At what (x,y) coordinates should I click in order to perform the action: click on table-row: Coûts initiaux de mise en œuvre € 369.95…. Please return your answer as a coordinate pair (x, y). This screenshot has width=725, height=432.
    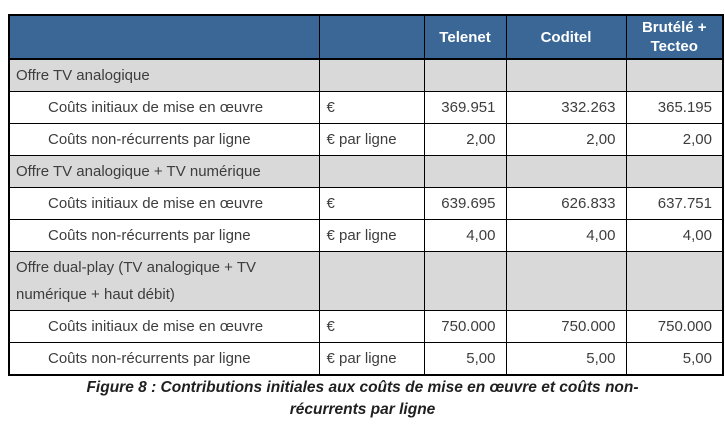
    Looking at the image, I should click on (366, 107).